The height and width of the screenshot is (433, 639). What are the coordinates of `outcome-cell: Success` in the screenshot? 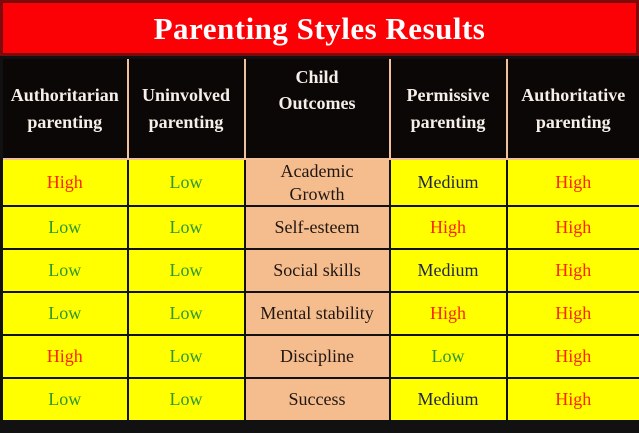 It's located at (317, 400).